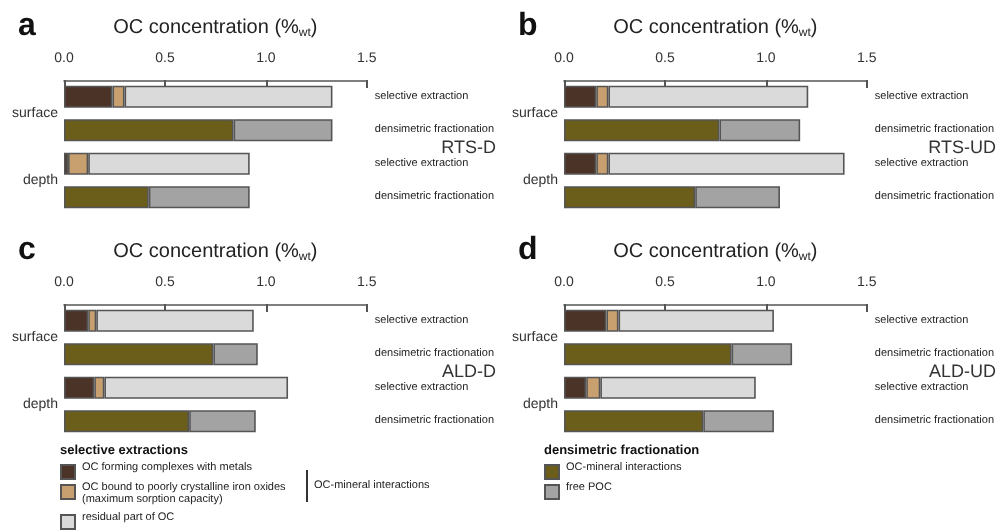  Describe the element at coordinates (528, 250) in the screenshot. I see `chart-title: d` at that location.